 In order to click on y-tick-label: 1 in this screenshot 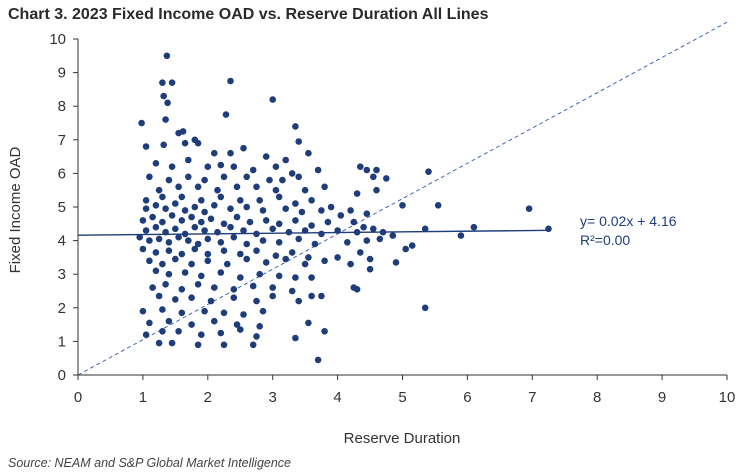, I will do `click(62, 341)`.